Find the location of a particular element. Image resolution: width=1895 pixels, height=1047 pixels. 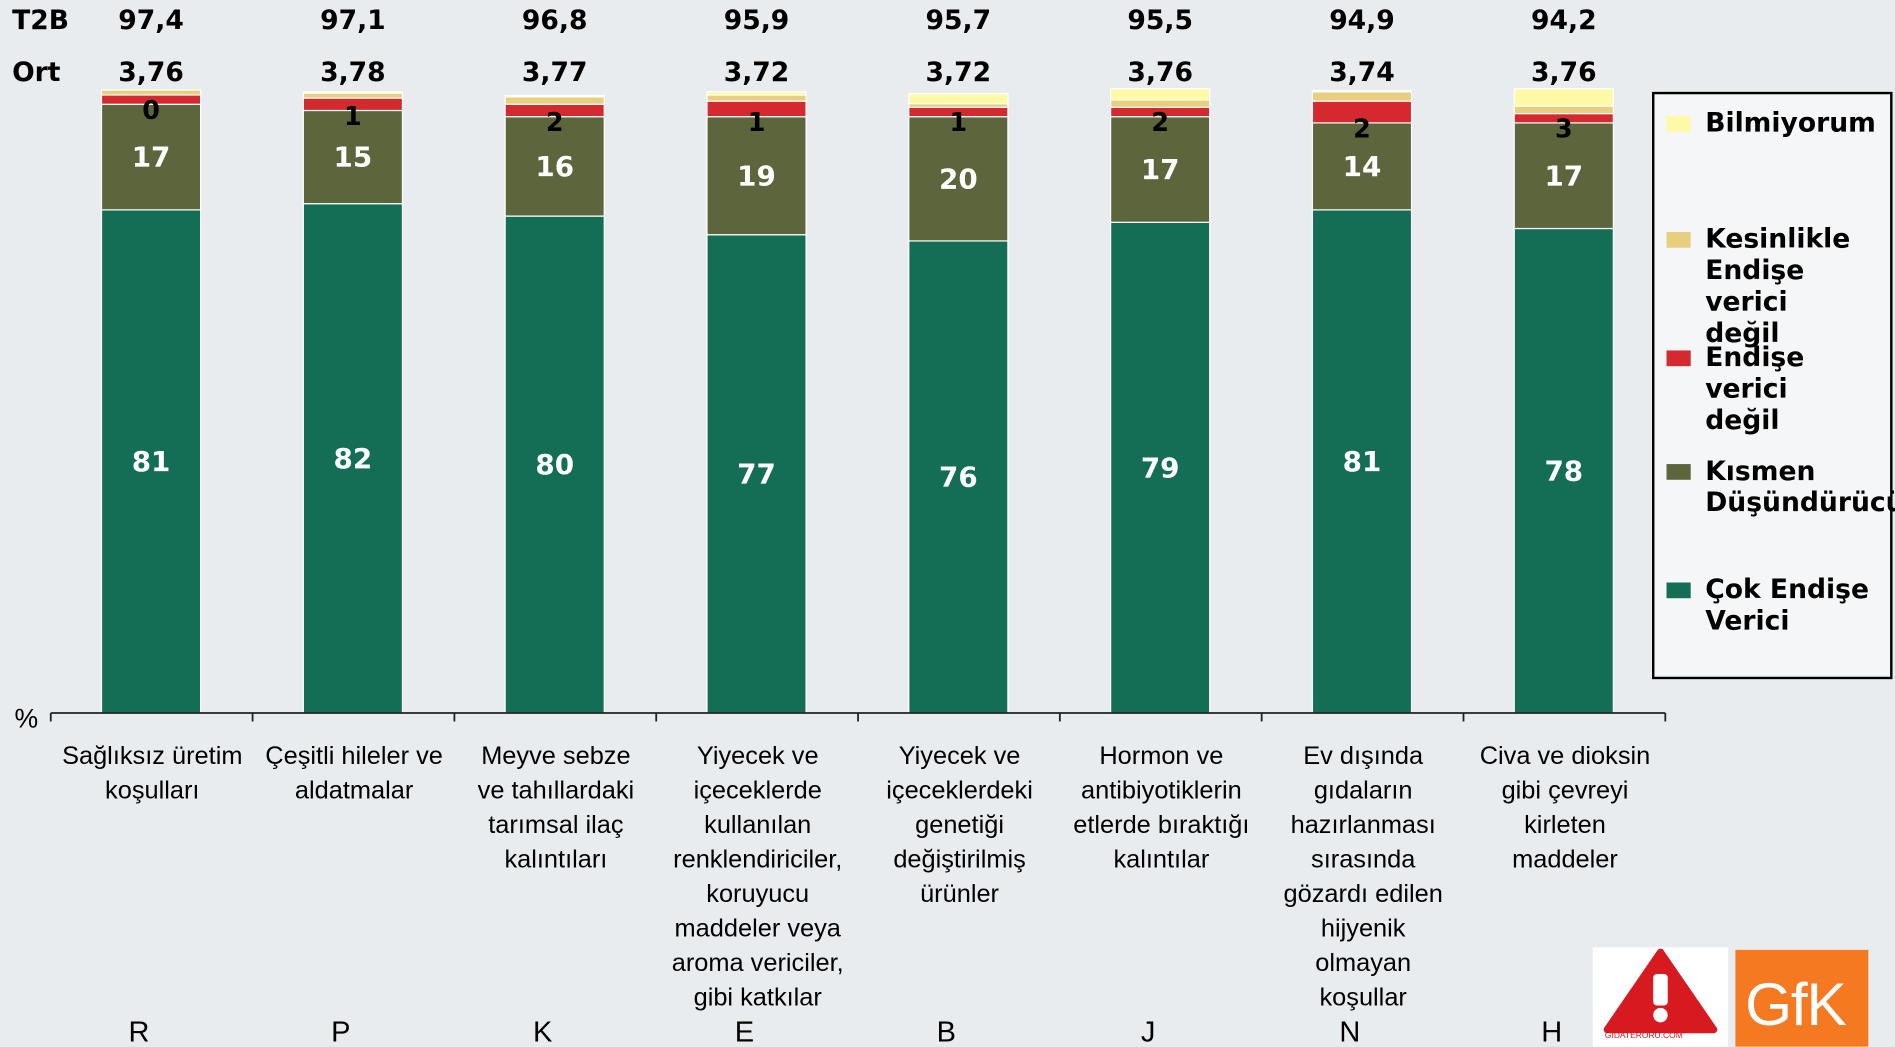

data-label-kismen: 19 is located at coordinates (756, 175).